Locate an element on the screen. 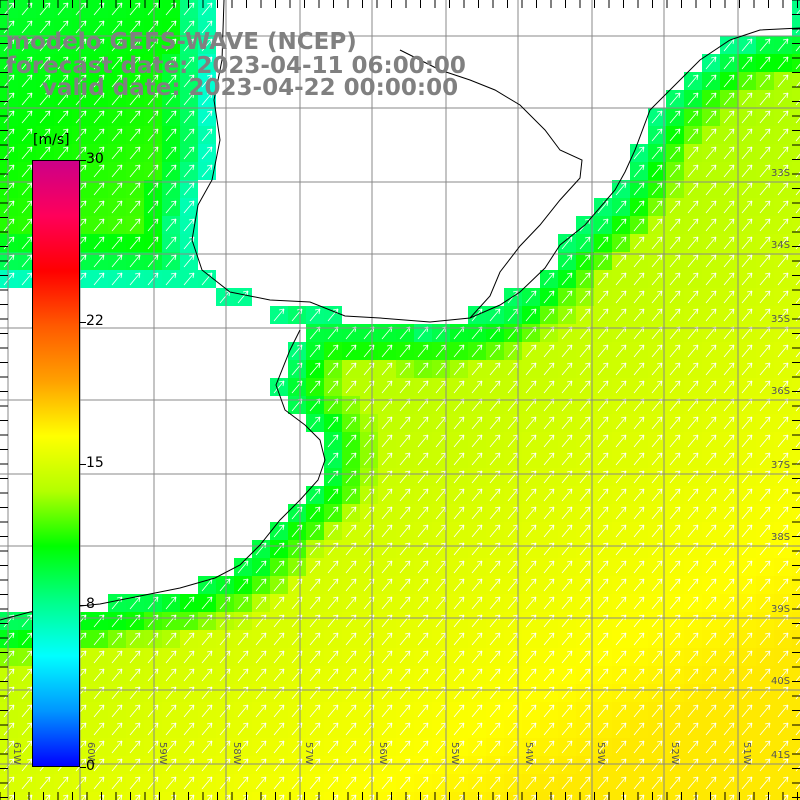 The width and height of the screenshot is (800, 800). lat-label: 37S is located at coordinates (780, 465).